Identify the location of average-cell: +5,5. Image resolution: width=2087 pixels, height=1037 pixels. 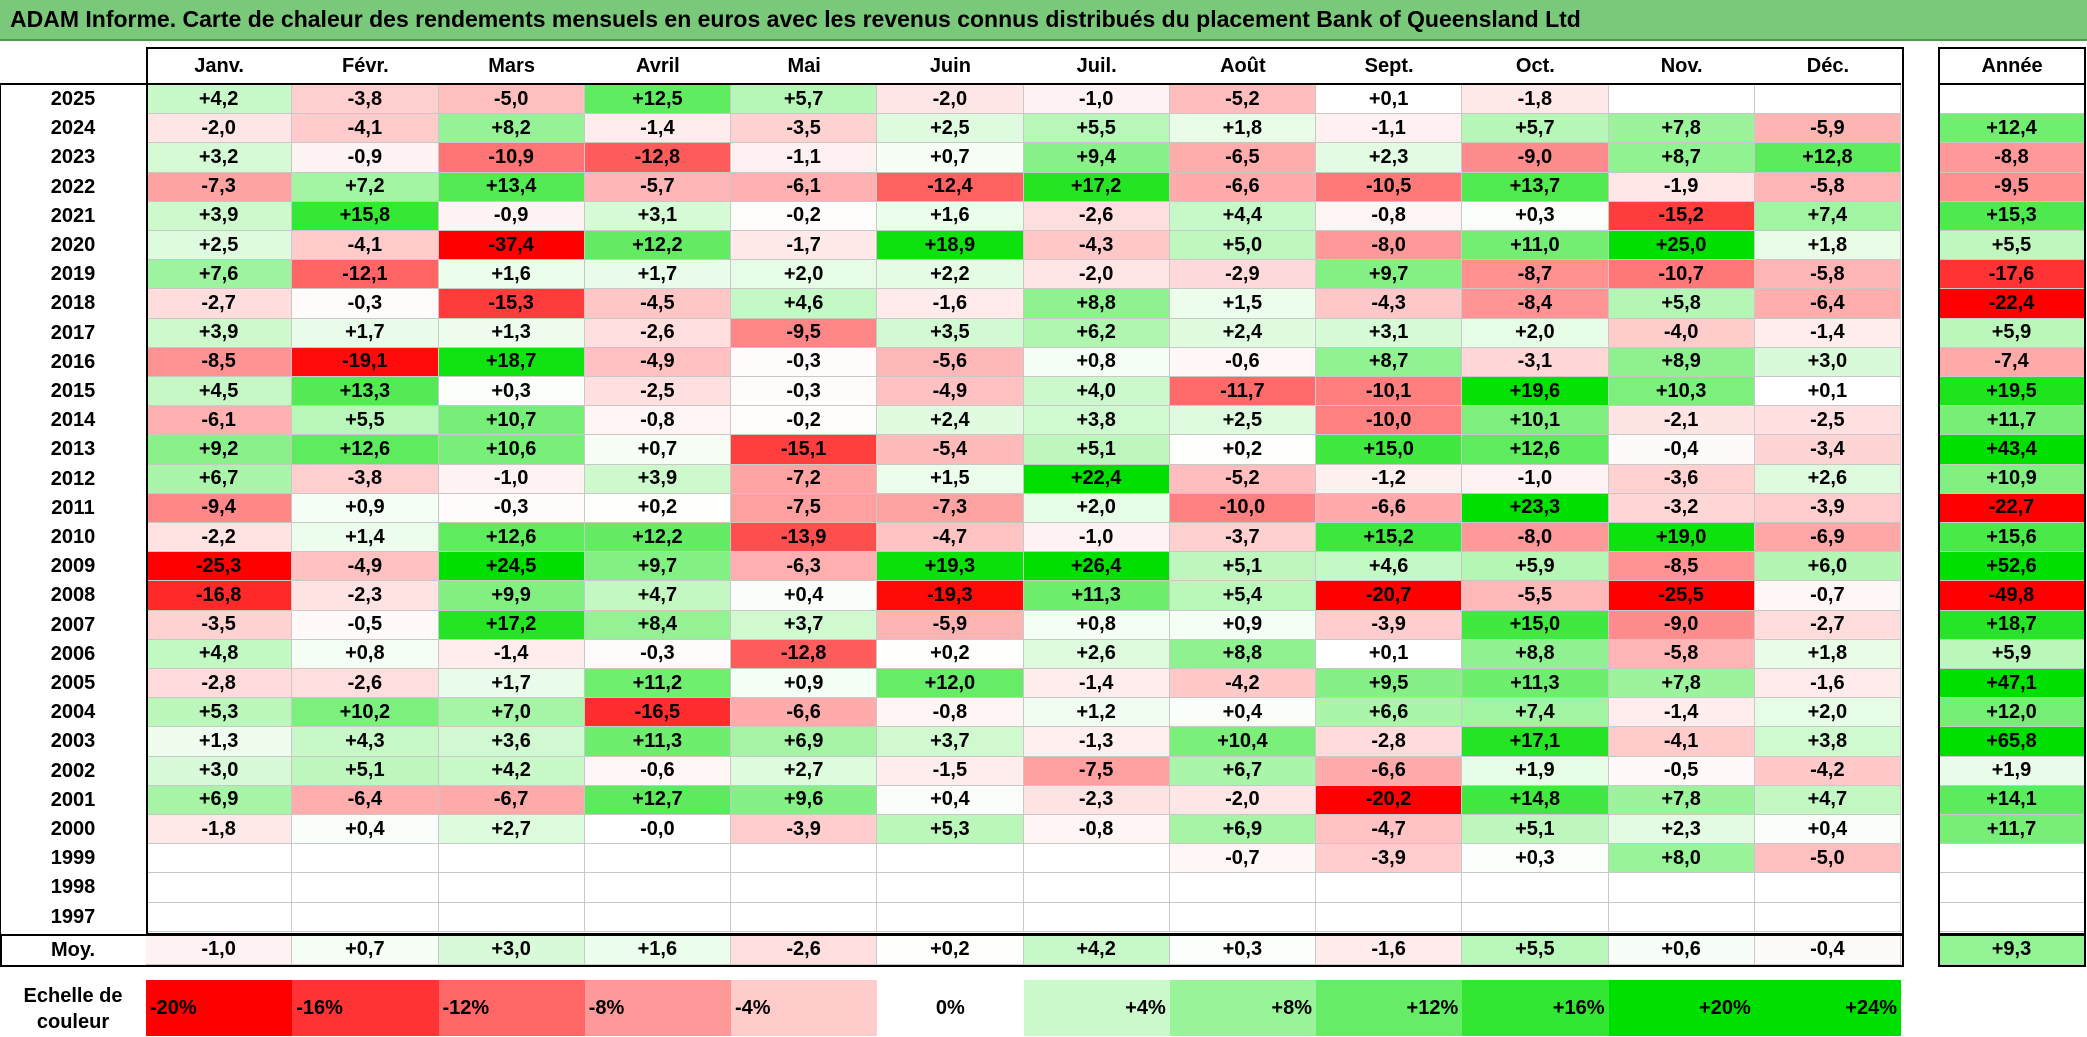
(1535, 950).